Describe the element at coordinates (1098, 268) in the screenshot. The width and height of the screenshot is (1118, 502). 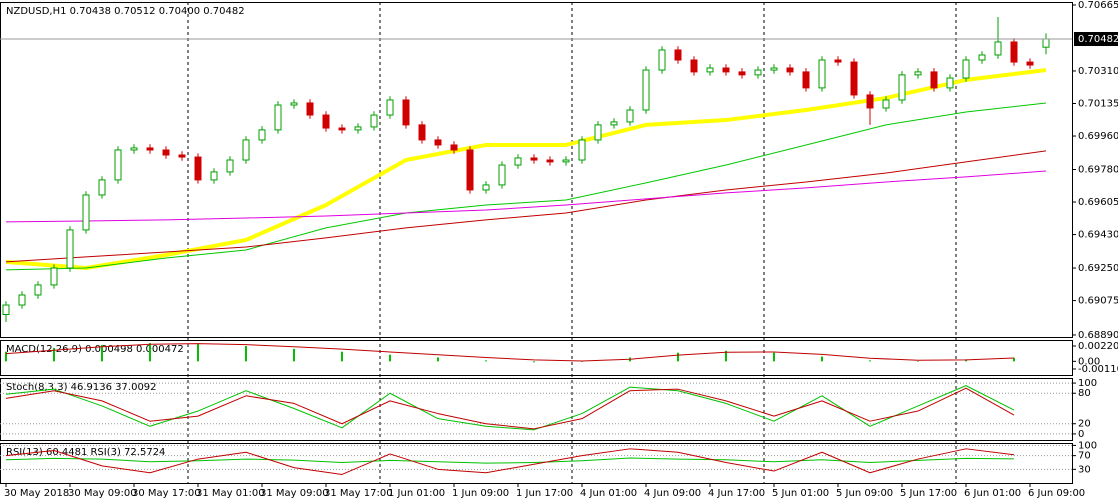
I see `y-tick-label: 0.69250` at that location.